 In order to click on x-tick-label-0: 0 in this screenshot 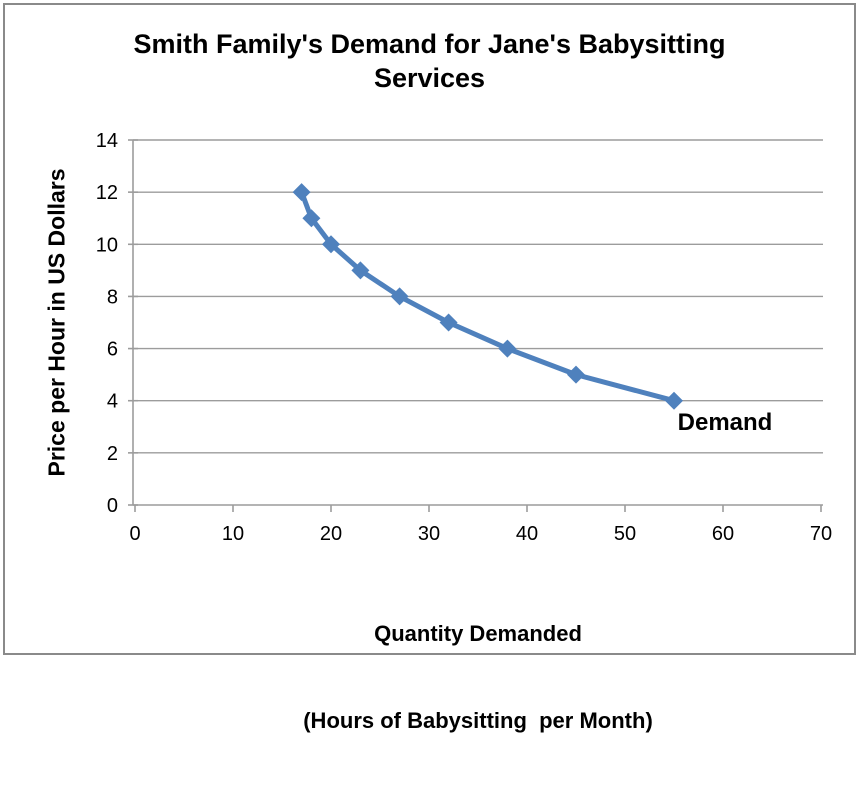, I will do `click(134, 534)`.